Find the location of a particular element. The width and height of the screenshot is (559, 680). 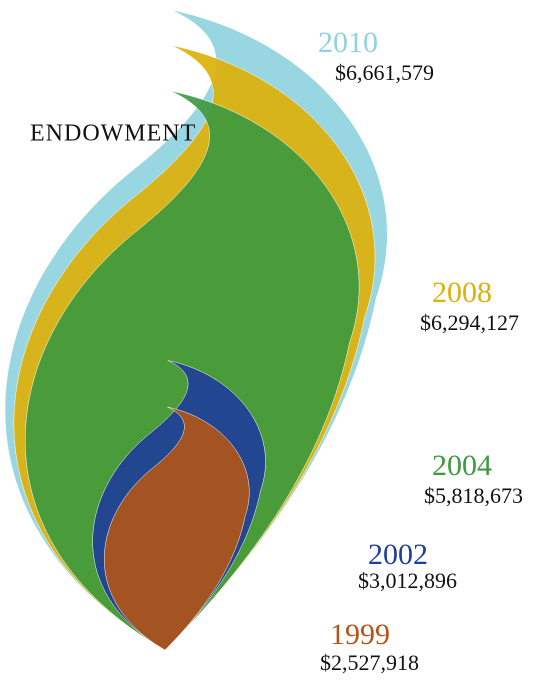

year-label: 1999 is located at coordinates (360, 634).